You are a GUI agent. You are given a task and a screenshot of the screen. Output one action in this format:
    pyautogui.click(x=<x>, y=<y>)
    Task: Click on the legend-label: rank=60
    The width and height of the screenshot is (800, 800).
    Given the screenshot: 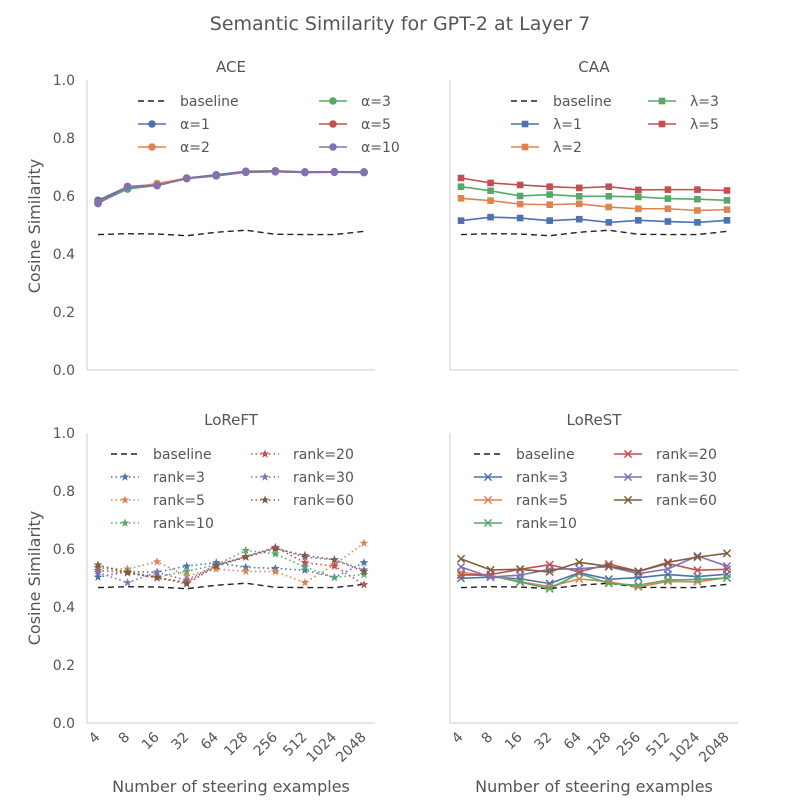 What is the action you would take?
    pyautogui.click(x=686, y=501)
    